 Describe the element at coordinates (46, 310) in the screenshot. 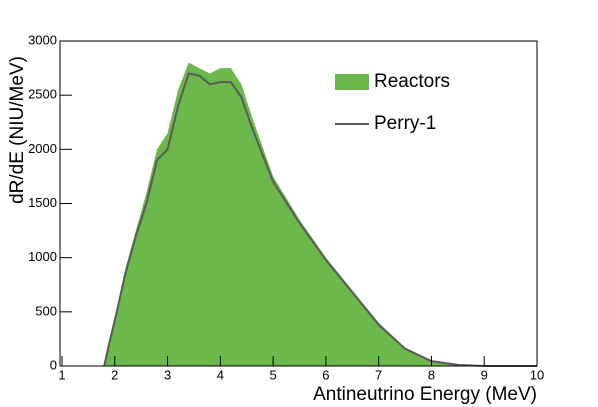

I see `y-tick-label: 500` at that location.